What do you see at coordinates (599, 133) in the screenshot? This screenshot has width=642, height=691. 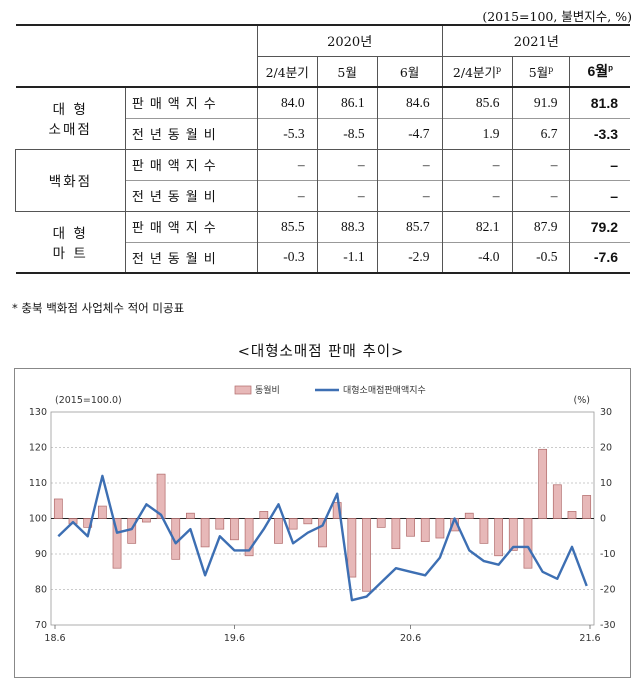 I see `table-cell: -3.3` at bounding box center [599, 133].